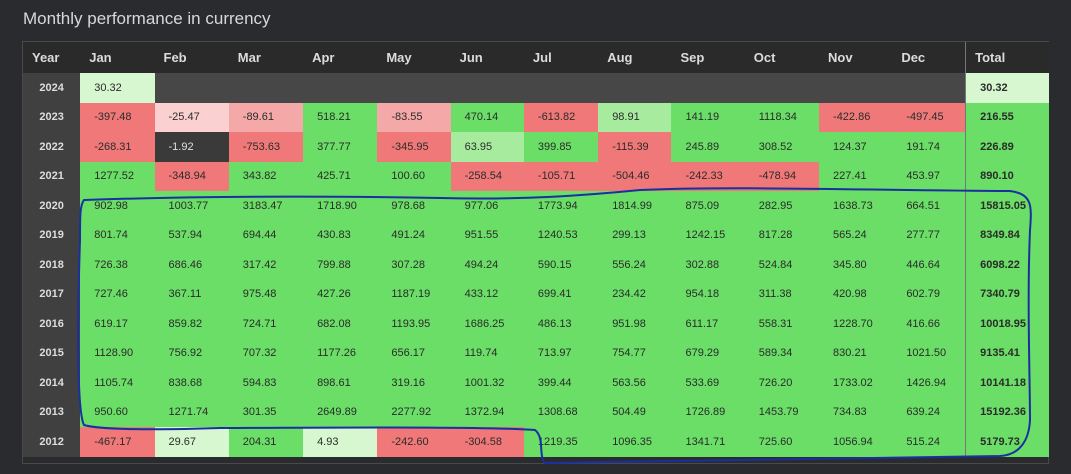 This screenshot has width=1071, height=474. What do you see at coordinates (856, 442) in the screenshot?
I see `month-value-cell: 1056.94` at bounding box center [856, 442].